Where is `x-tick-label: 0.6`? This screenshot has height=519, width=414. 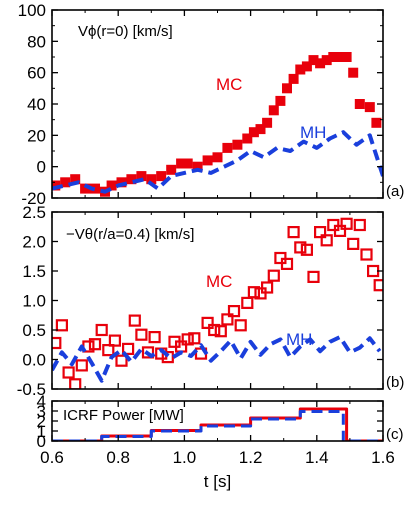
x-tick-label: 0.6 is located at coordinates (52, 457).